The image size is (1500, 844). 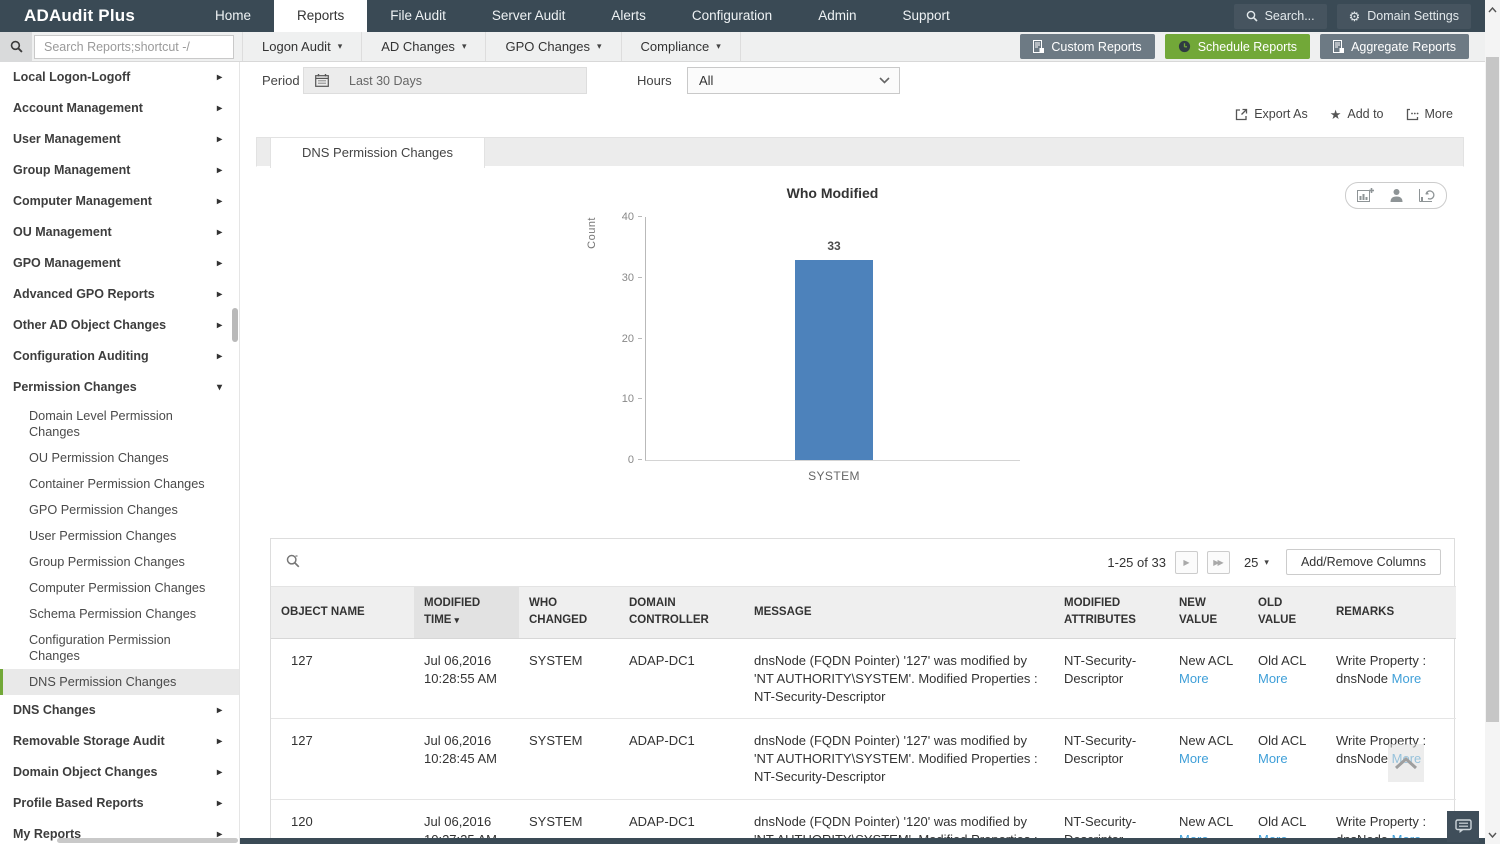 I want to click on topnav-item: File Audit, so click(x=418, y=15).